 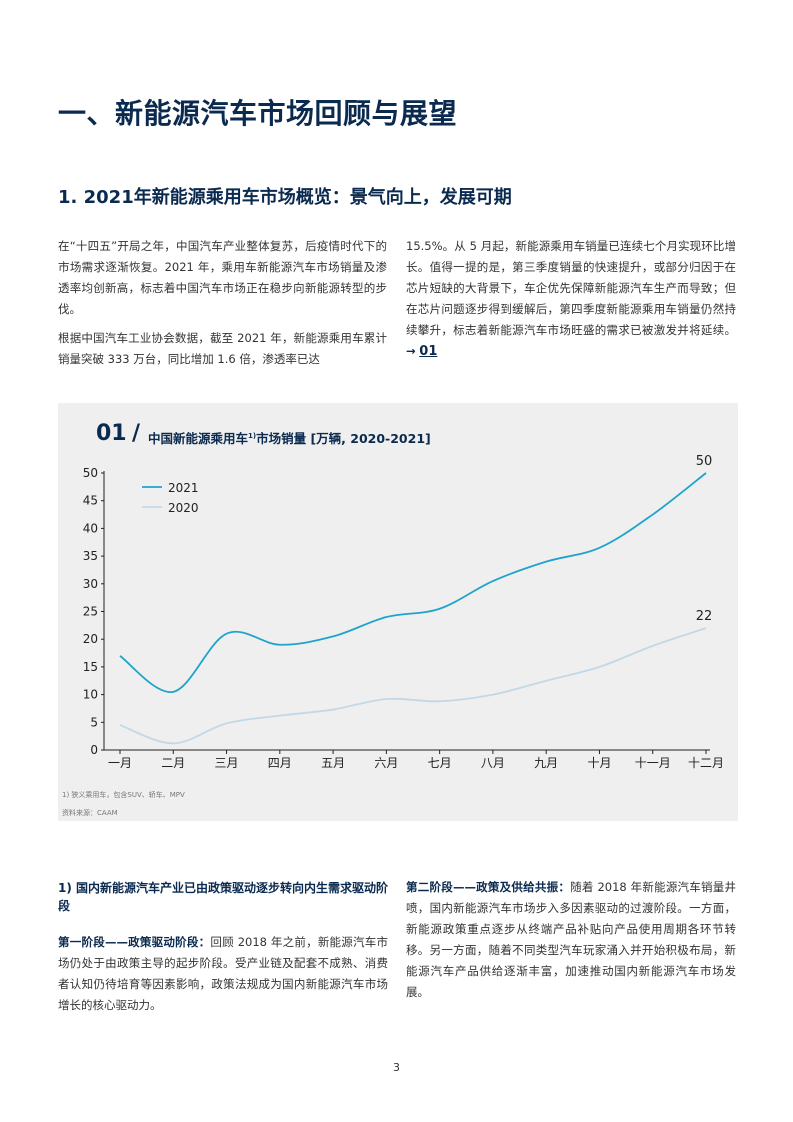 What do you see at coordinates (333, 763) in the screenshot?
I see `x-tick-label: 五月` at bounding box center [333, 763].